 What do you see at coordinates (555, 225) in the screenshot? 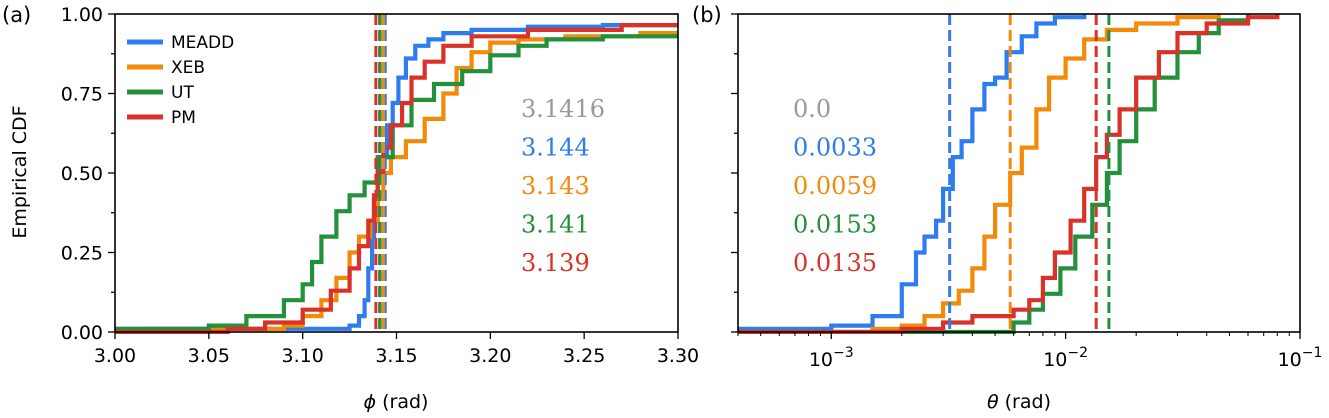
I see `mean-value-label: 3.141` at bounding box center [555, 225].